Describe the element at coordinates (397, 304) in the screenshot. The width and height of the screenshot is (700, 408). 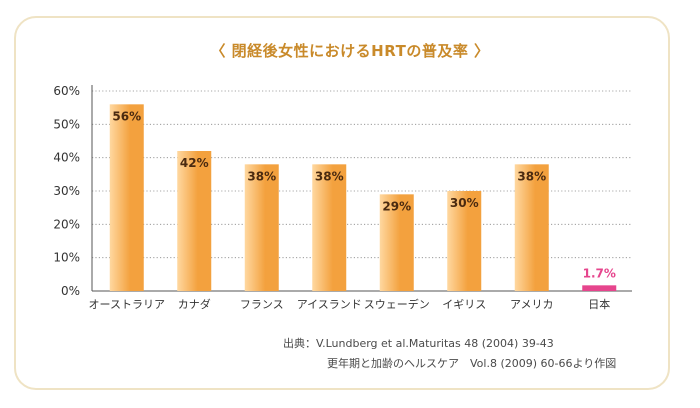
I see `x-tick-label: スウェーデン` at that location.